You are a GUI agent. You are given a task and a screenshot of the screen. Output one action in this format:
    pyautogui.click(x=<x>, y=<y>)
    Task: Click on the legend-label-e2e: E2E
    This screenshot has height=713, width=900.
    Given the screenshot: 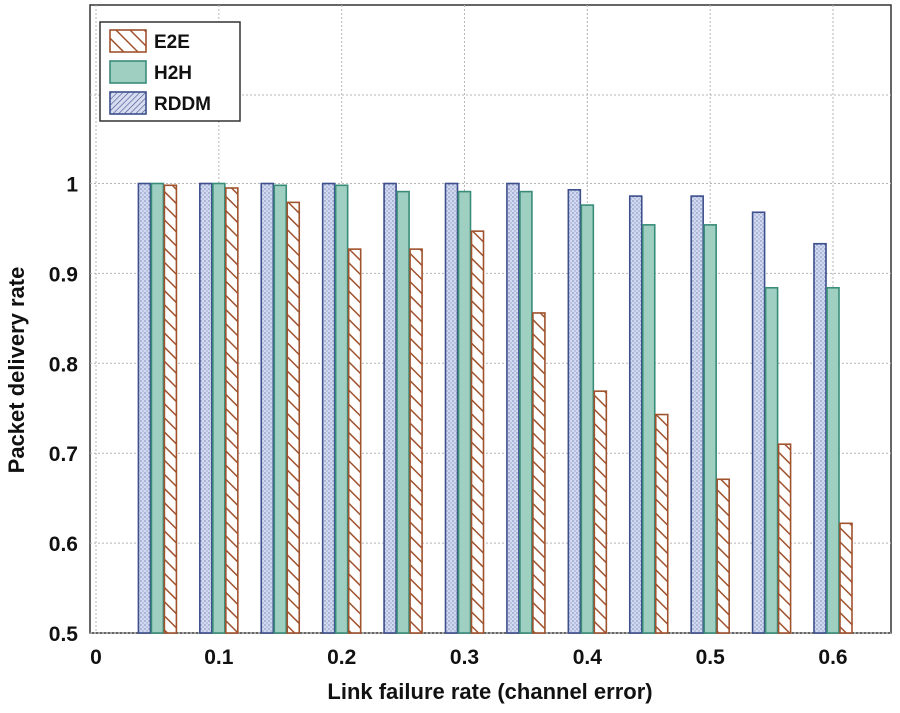 What is the action you would take?
    pyautogui.click(x=172, y=42)
    